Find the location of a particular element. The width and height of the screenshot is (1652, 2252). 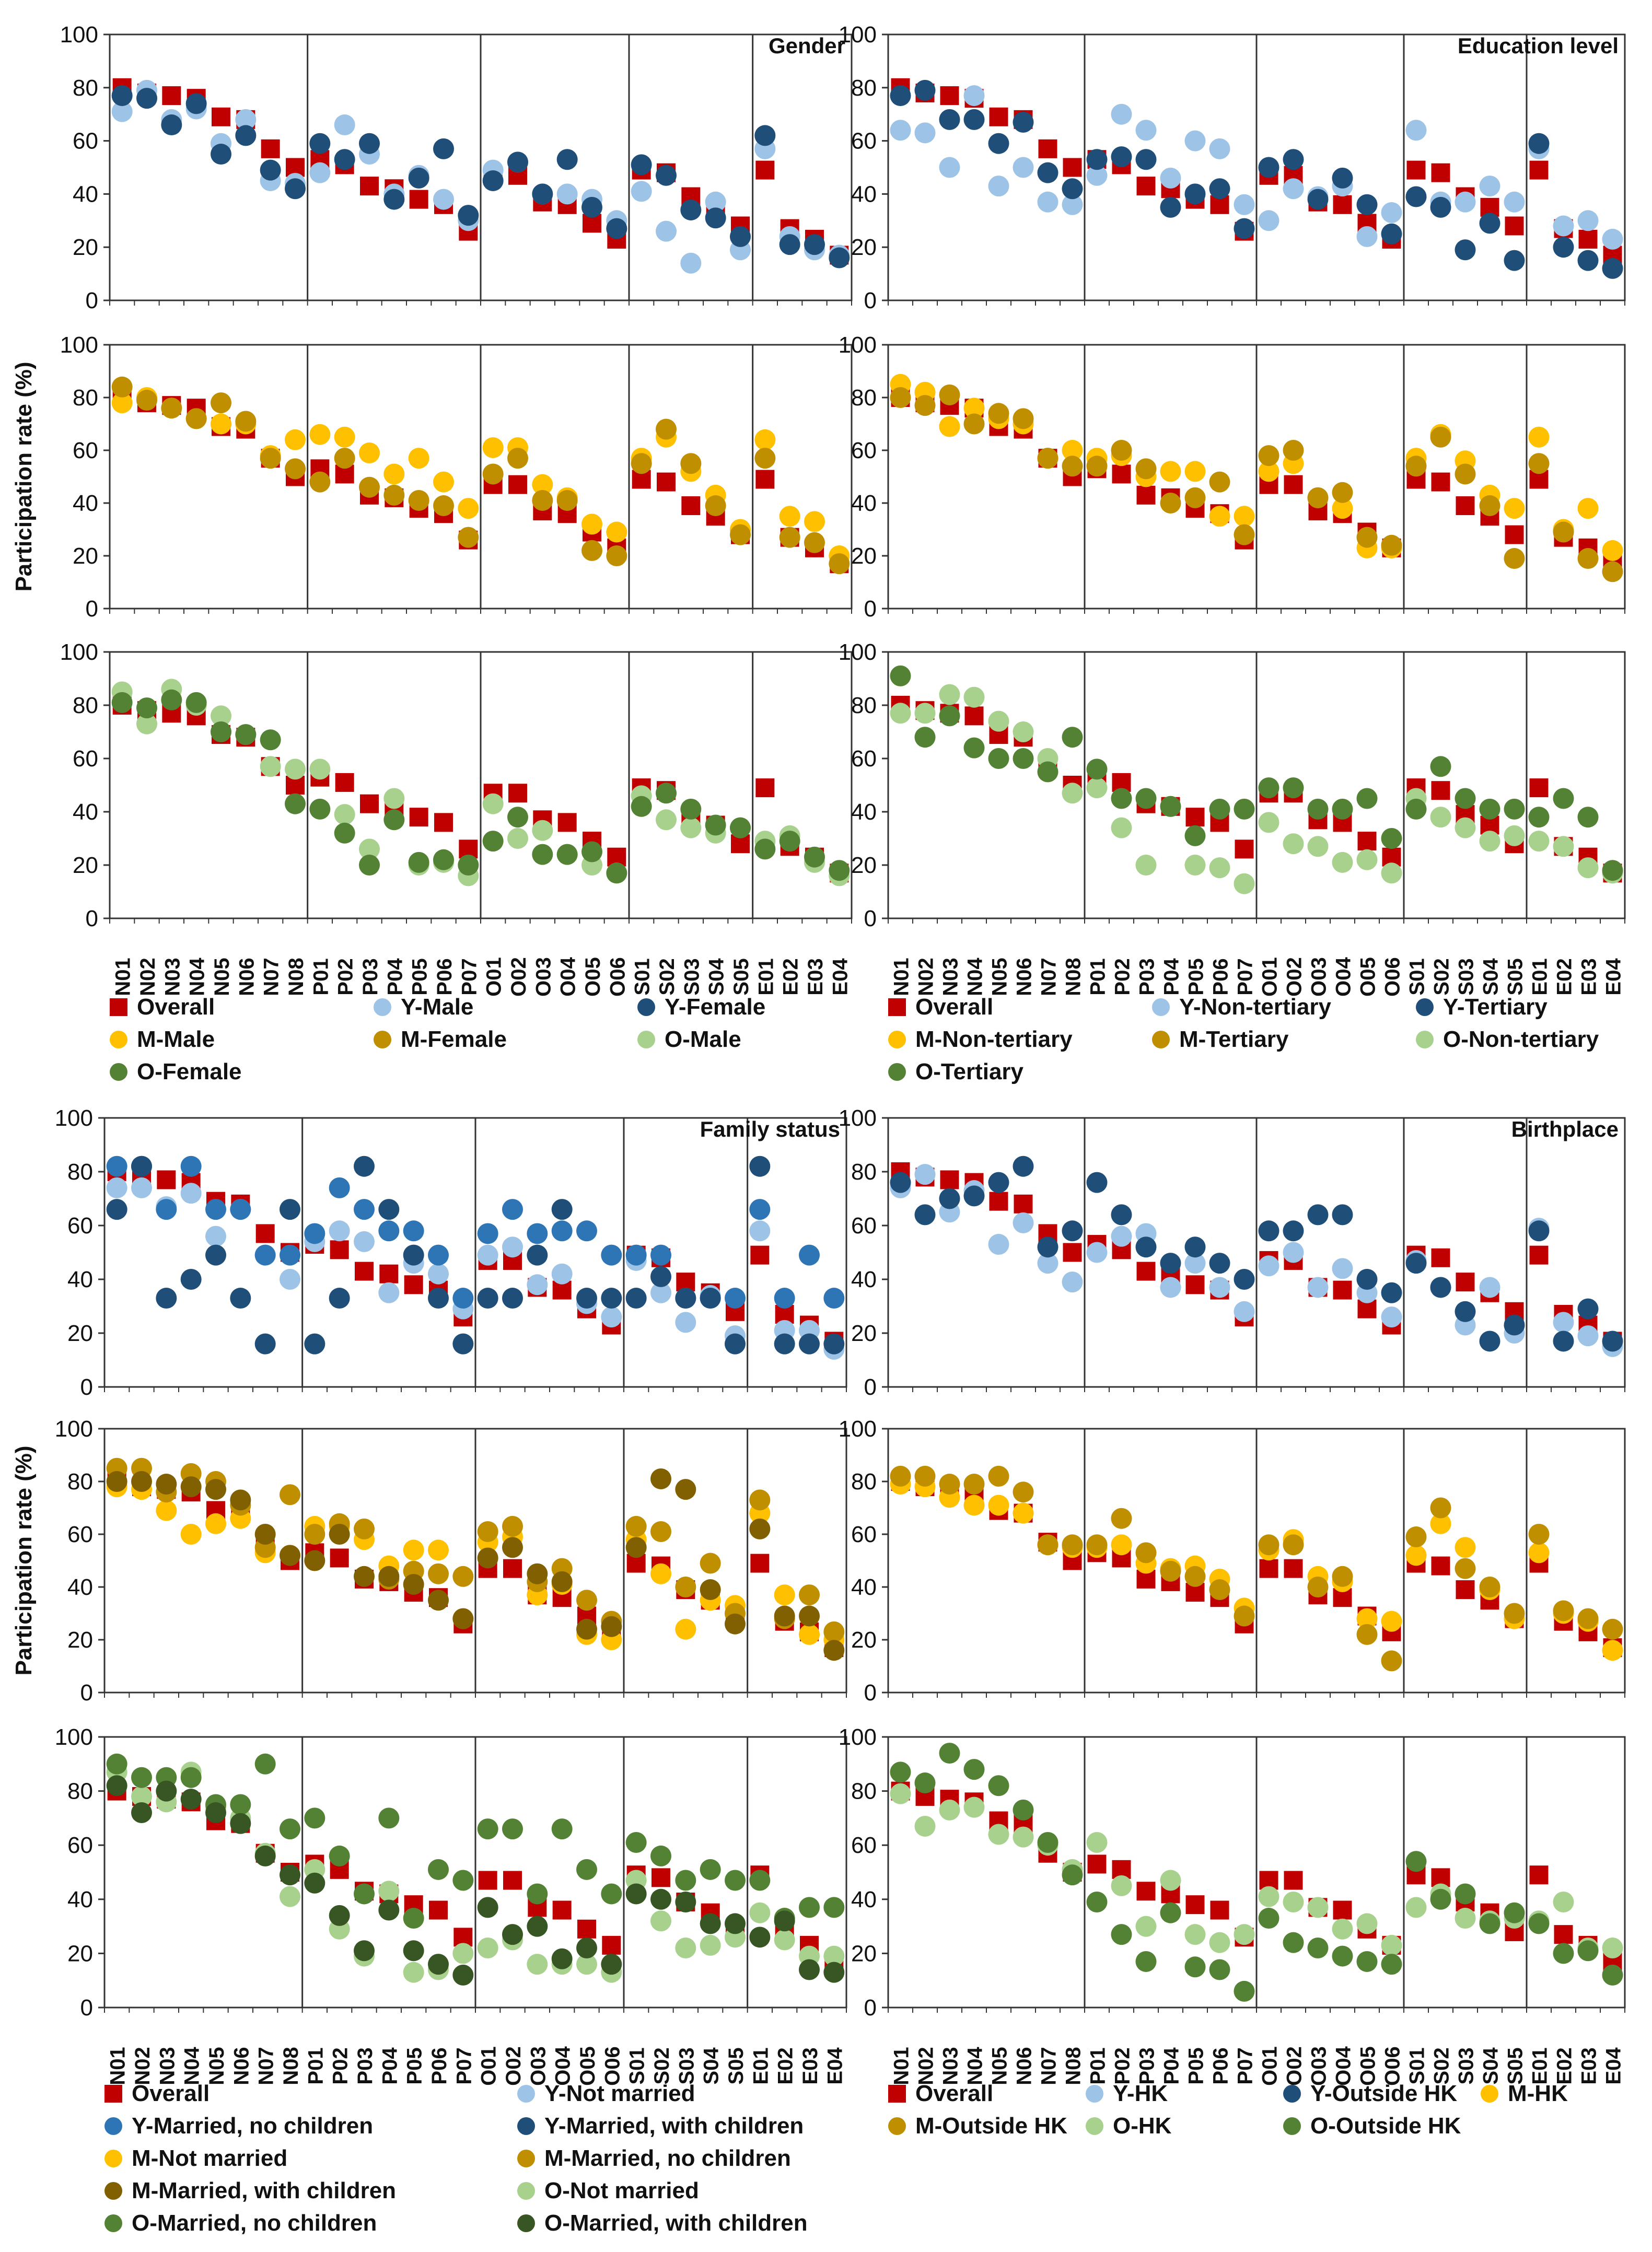

point-m-outside-hk-p02 is located at coordinates (1122, 1518).